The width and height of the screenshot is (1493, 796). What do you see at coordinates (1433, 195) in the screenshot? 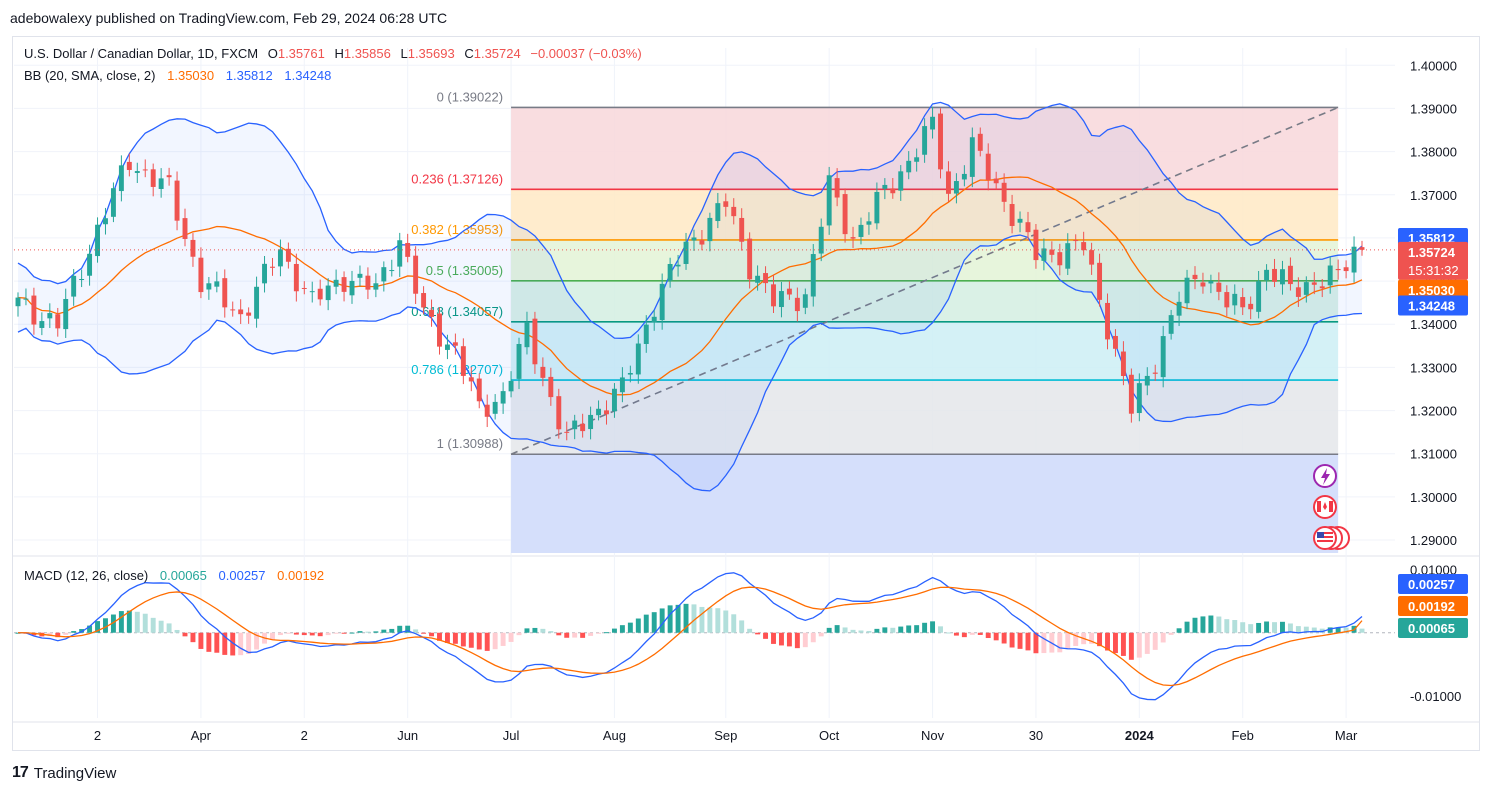
I see `y-tick-label: 1.37000` at bounding box center [1433, 195].